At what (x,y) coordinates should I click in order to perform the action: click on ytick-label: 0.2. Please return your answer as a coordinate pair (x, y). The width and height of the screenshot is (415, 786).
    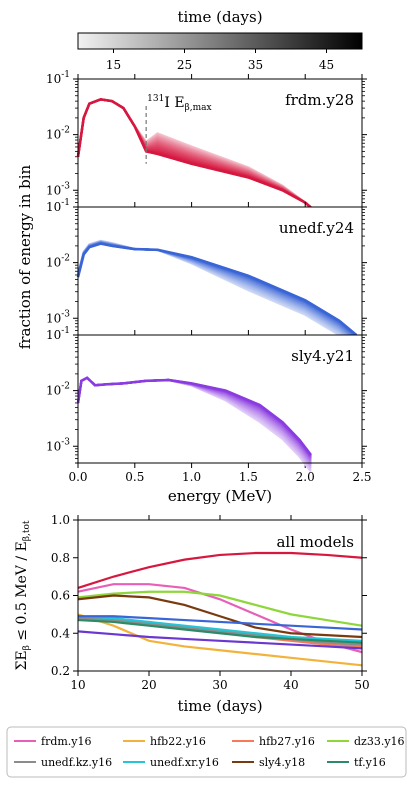
    Looking at the image, I should click on (60, 671).